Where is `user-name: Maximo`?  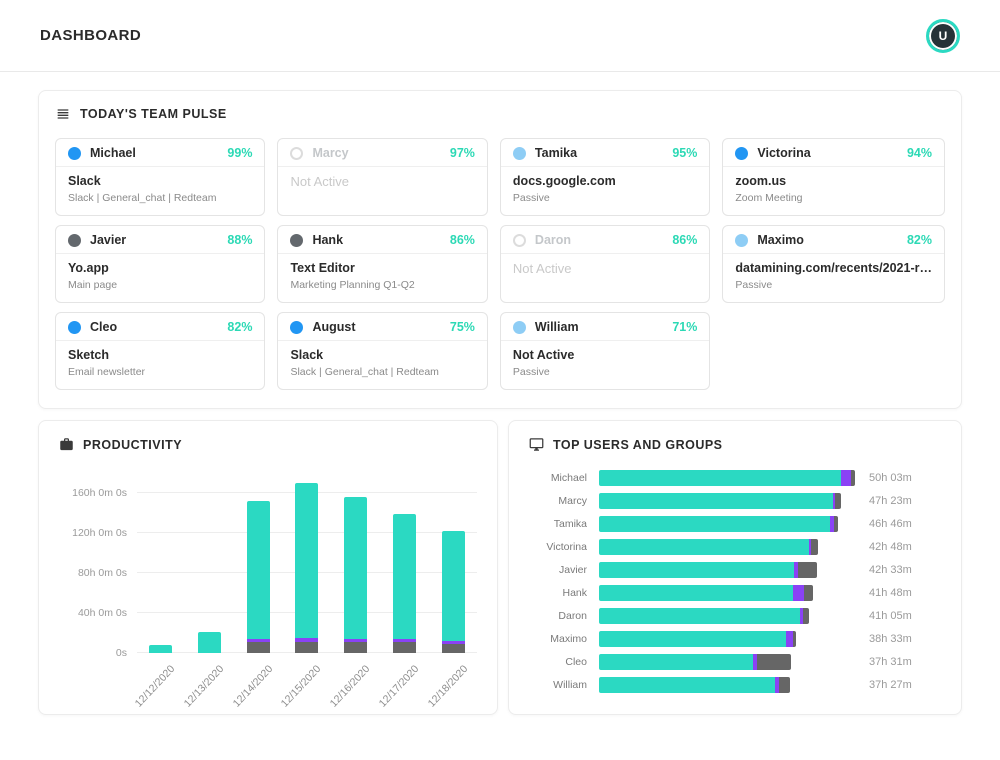 user-name: Maximo is located at coordinates (780, 240).